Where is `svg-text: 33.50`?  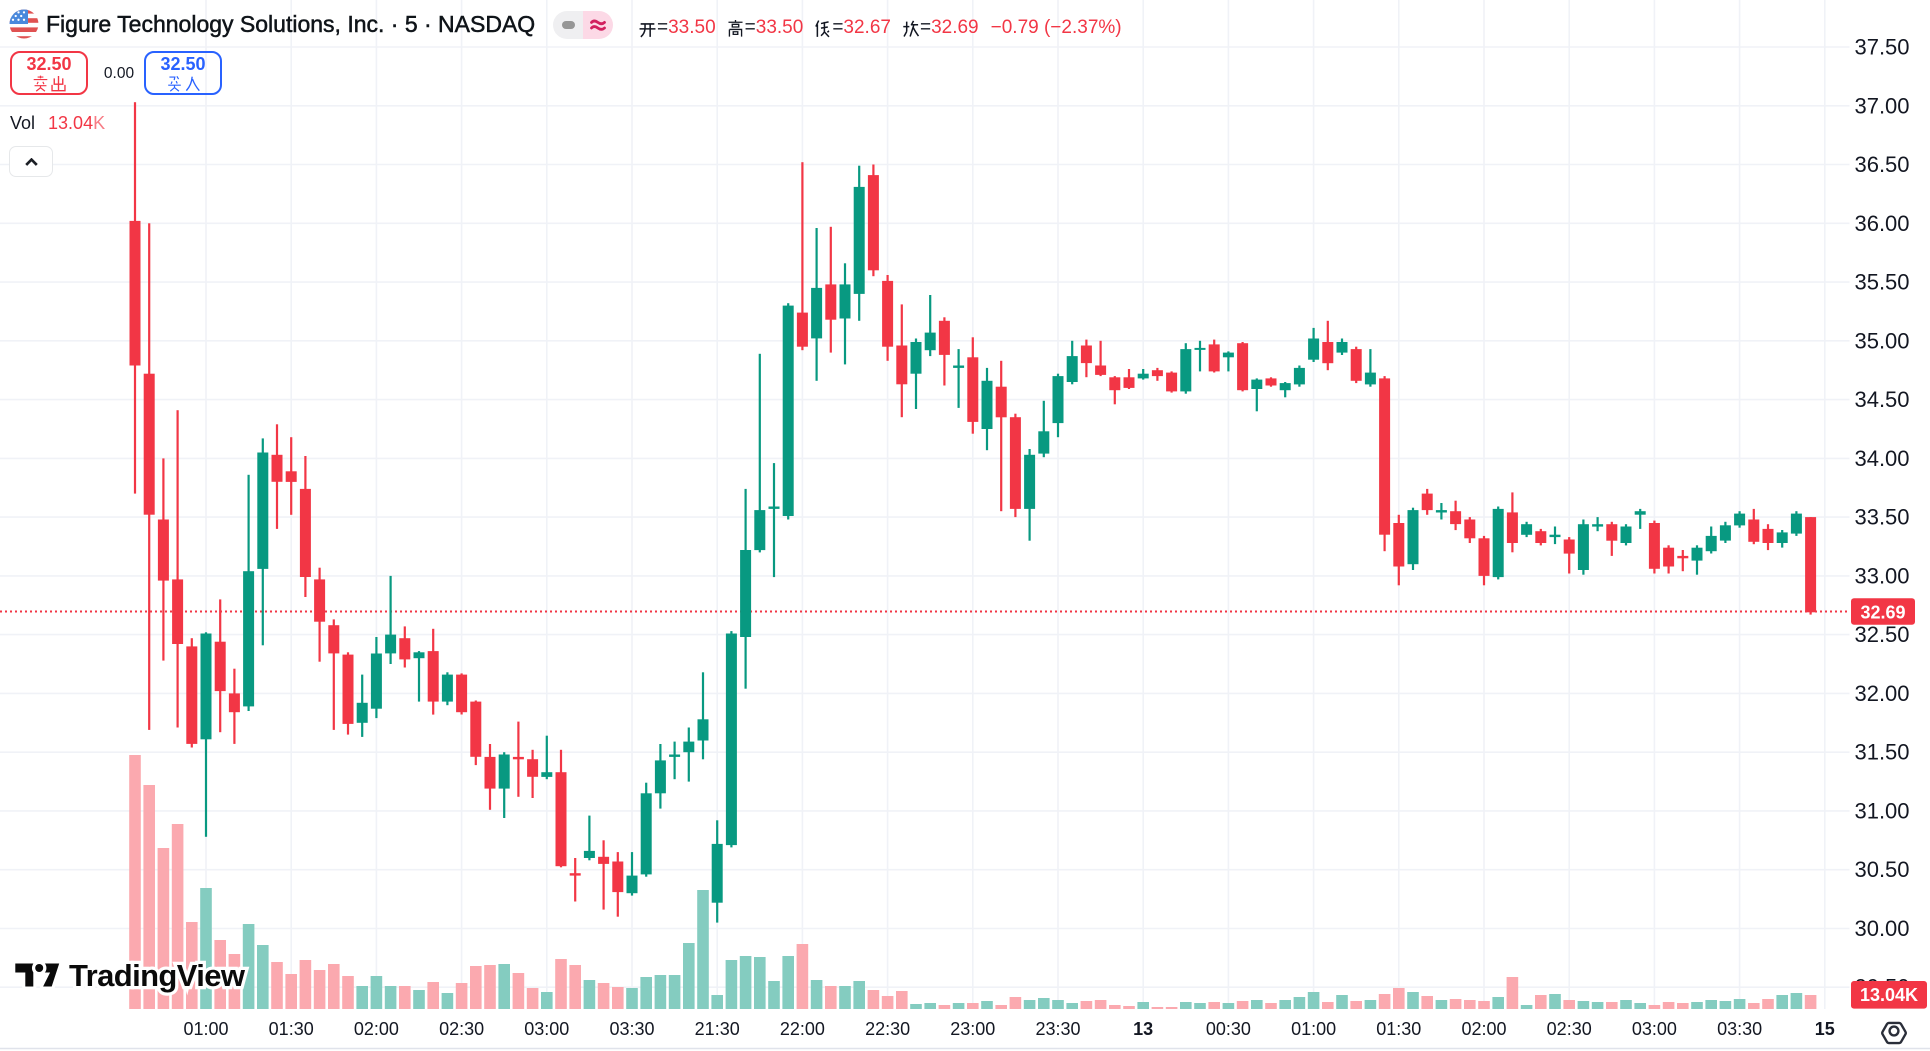 svg-text: 33.50 is located at coordinates (1881, 517).